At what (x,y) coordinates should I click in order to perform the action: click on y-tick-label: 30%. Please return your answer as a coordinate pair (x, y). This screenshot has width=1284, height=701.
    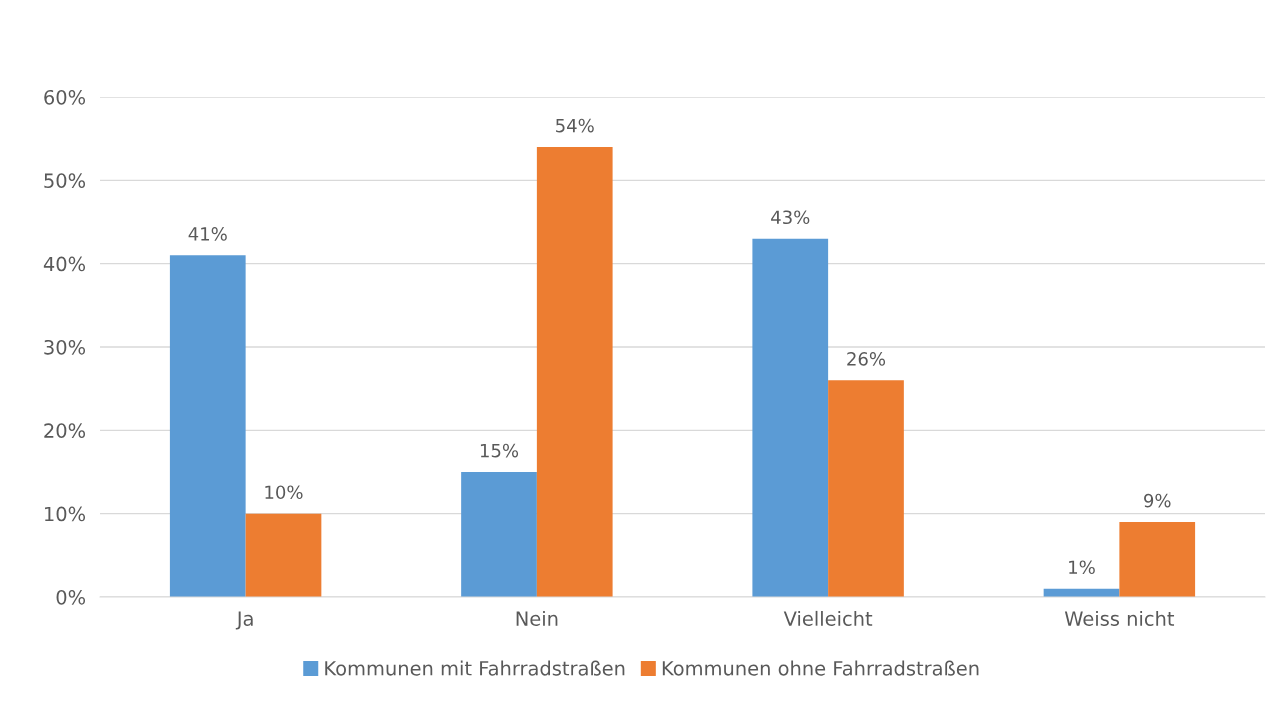
    Looking at the image, I should click on (65, 347).